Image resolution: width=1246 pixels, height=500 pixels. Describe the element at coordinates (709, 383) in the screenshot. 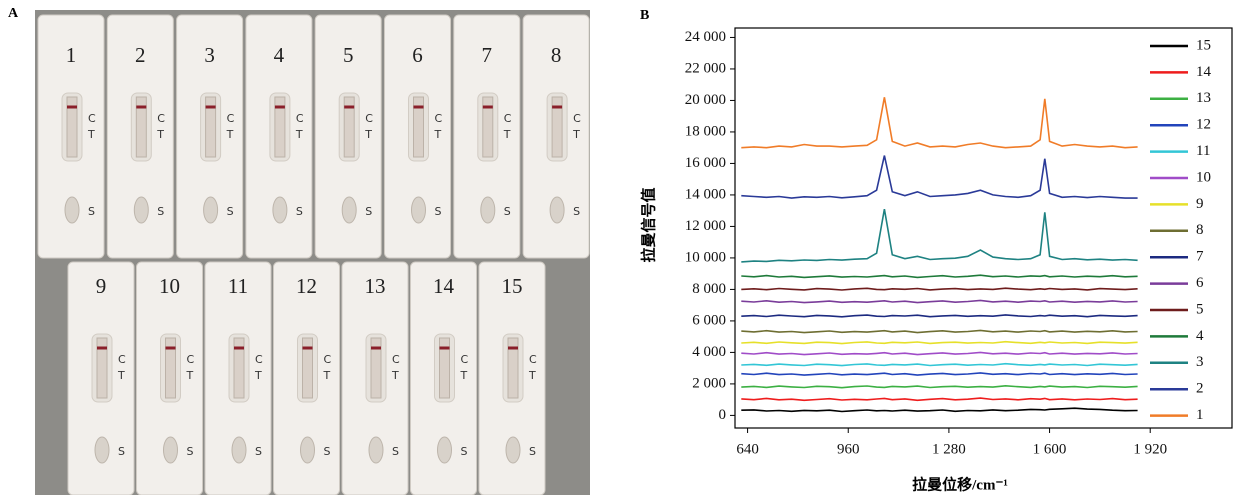

I see `y-tick-label: 2 000` at that location.